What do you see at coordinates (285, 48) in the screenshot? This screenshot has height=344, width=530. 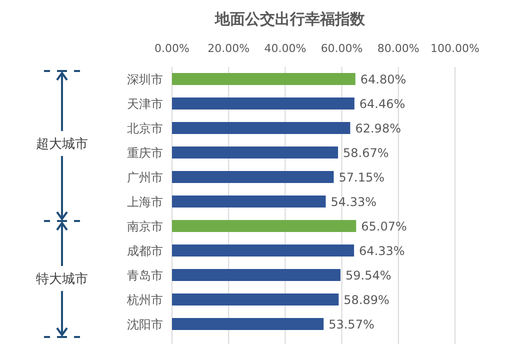 I see `x-tick-label: 40.00%` at bounding box center [285, 48].